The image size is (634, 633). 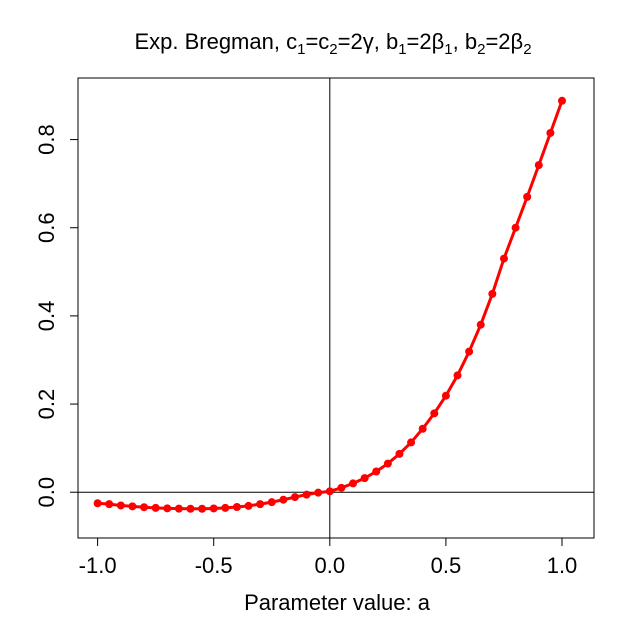 I want to click on x-axis: -1.0 -0.5 0.0 0.5 1.0, so click(x=328, y=557).